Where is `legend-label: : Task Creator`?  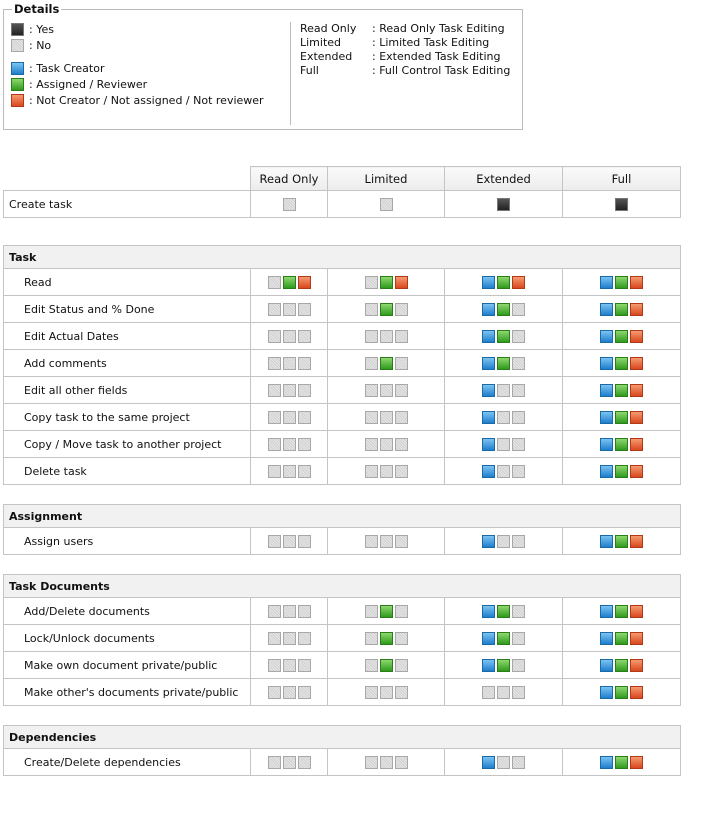 legend-label: : Task Creator is located at coordinates (67, 68).